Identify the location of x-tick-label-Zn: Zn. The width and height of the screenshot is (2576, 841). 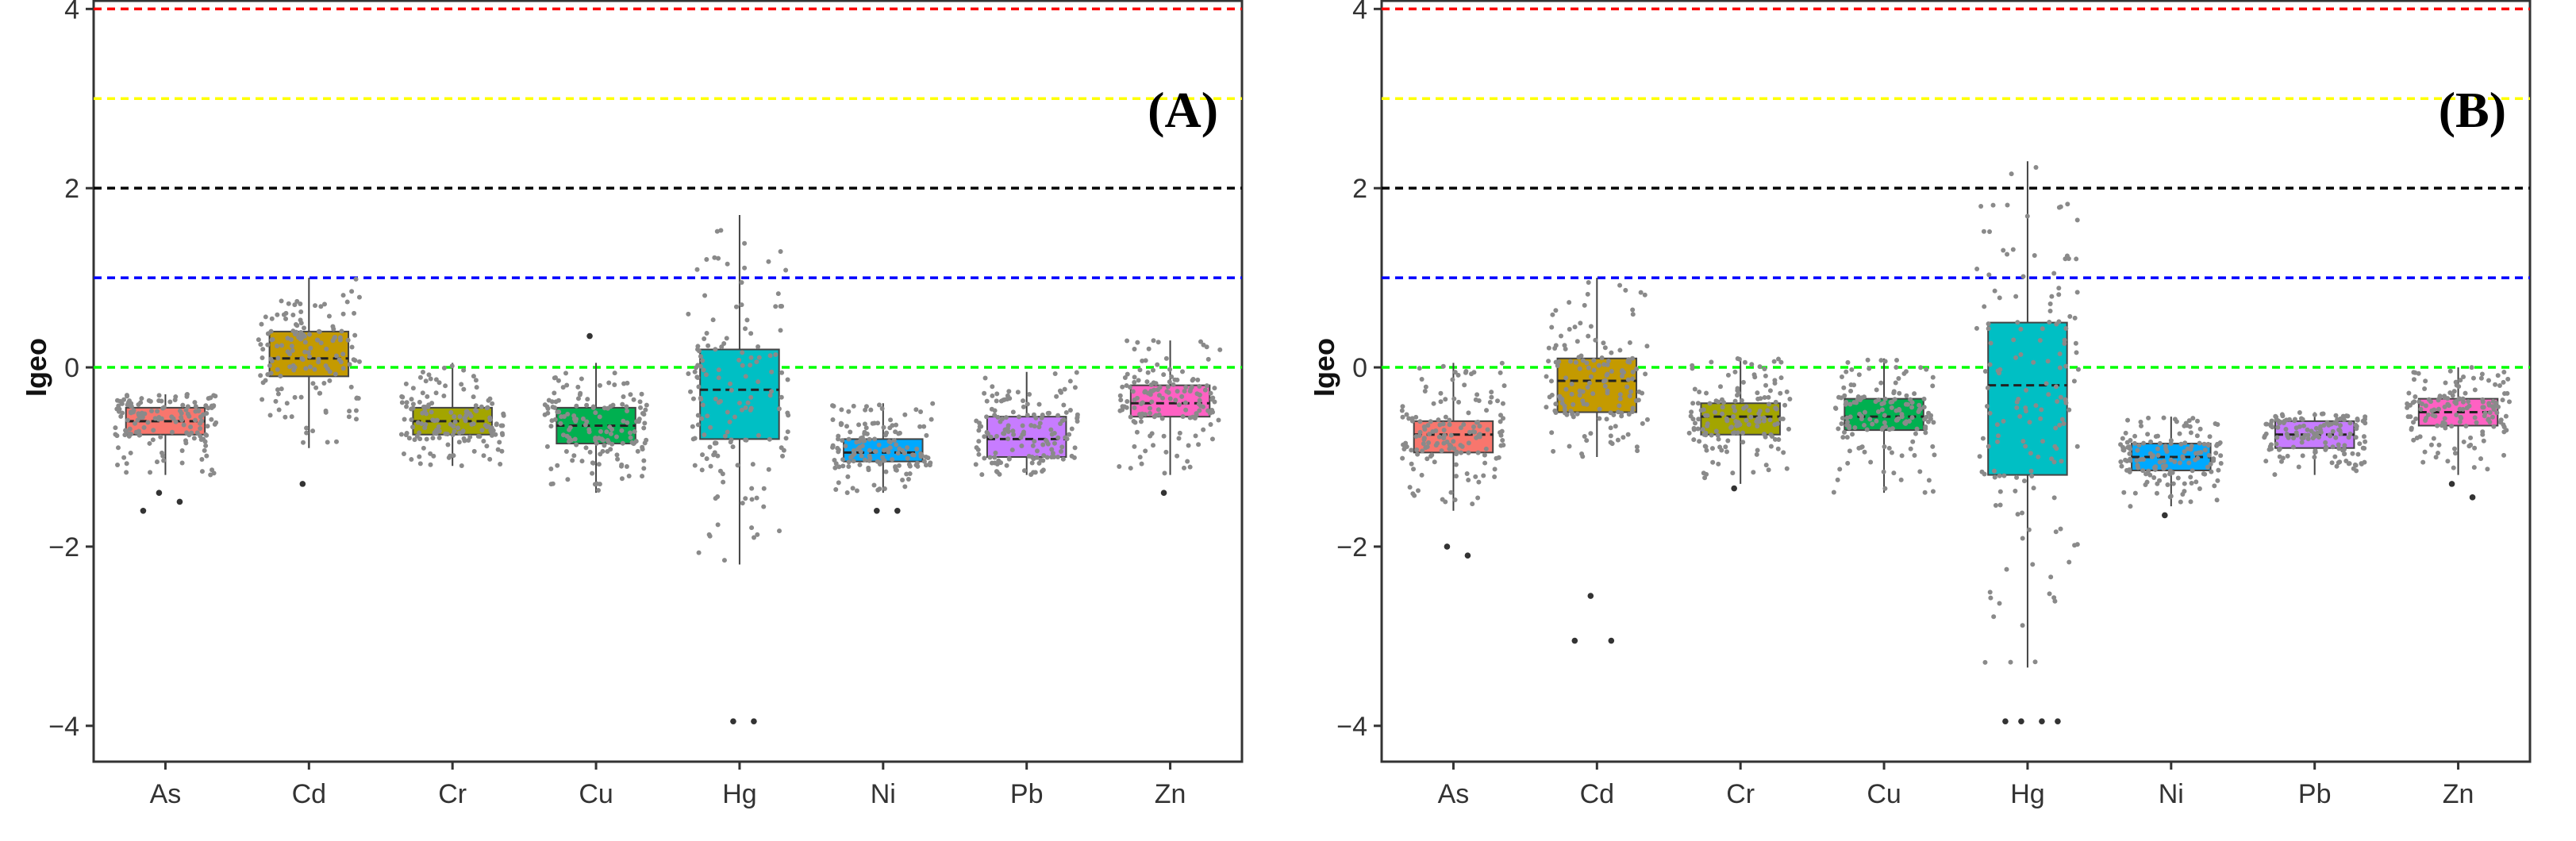
(2458, 794).